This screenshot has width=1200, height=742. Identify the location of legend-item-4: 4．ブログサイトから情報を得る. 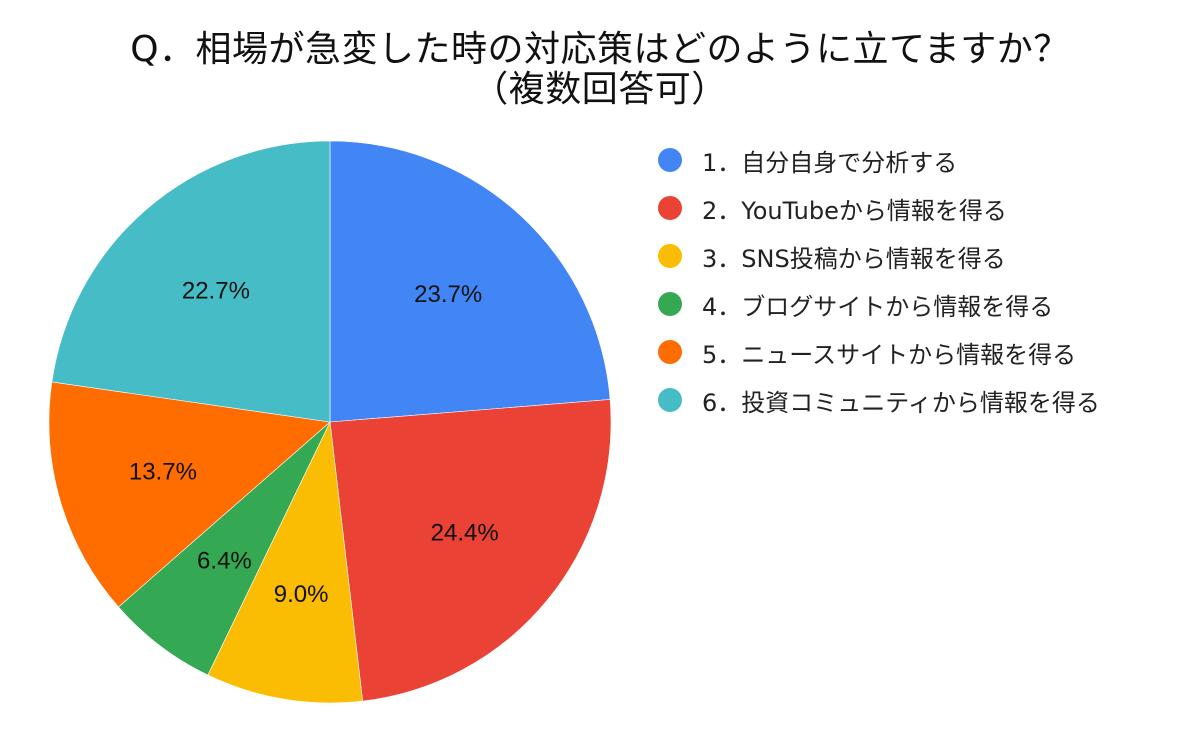
(879, 304).